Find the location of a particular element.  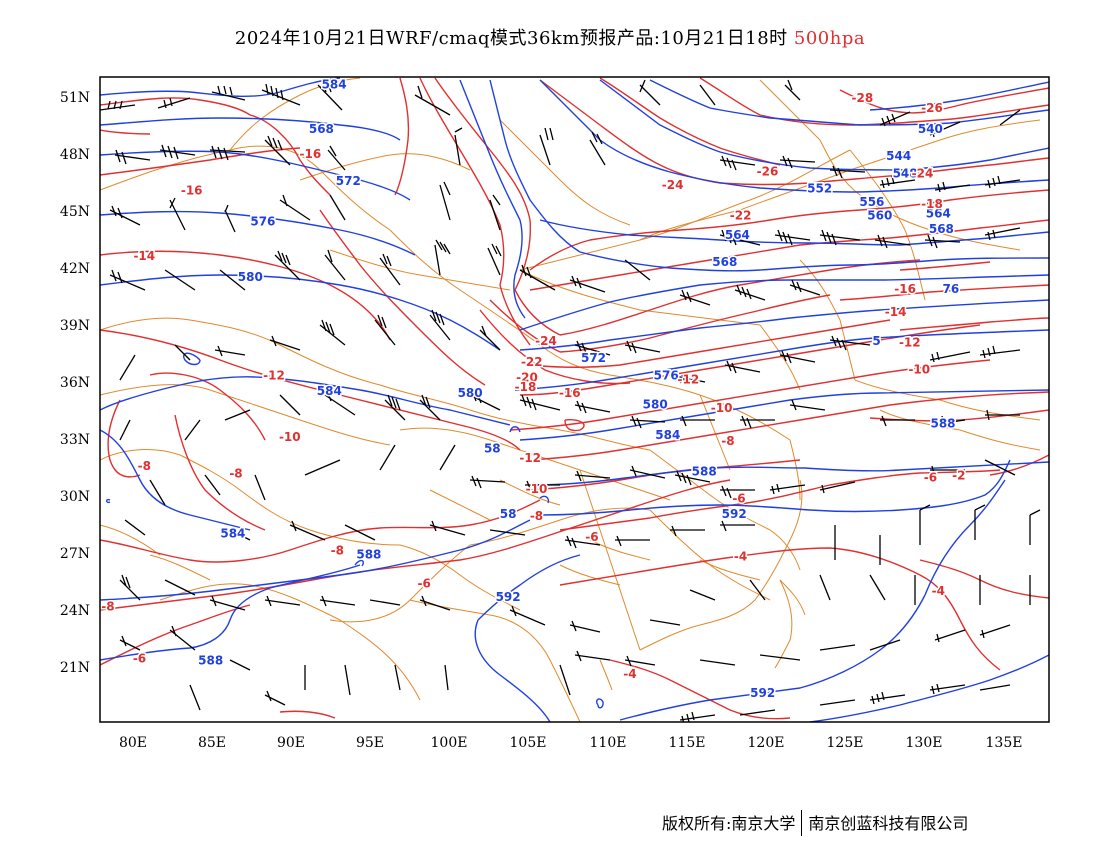

lat-label: 48N is located at coordinates (75, 155).